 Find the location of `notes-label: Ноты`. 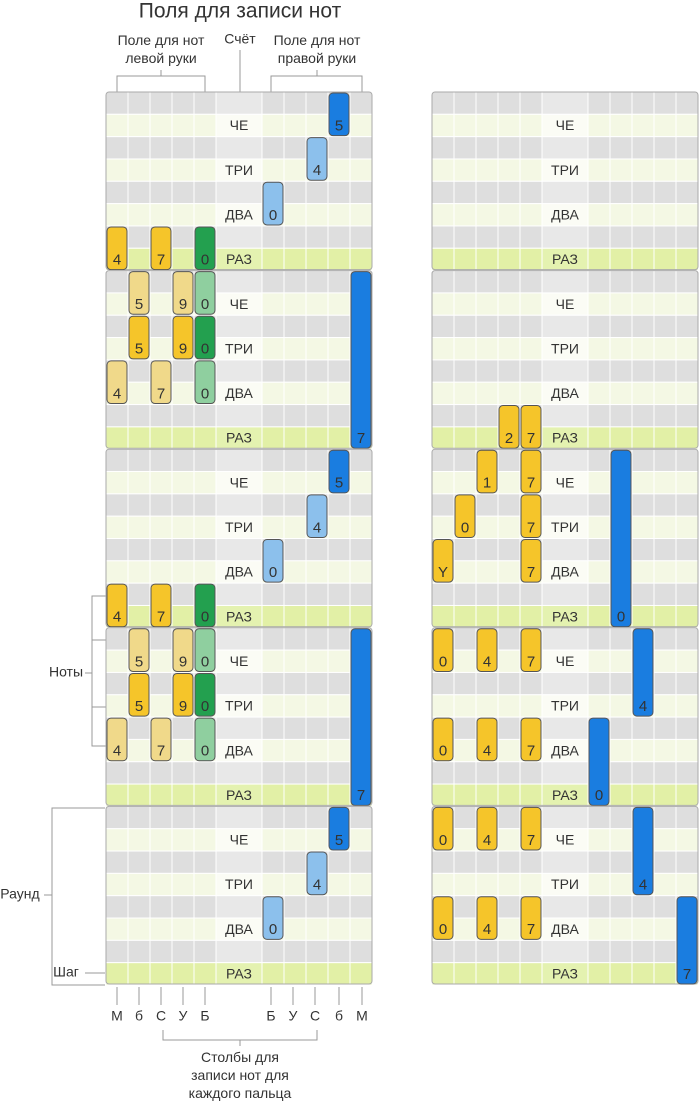

notes-label: Ноты is located at coordinates (66, 672).